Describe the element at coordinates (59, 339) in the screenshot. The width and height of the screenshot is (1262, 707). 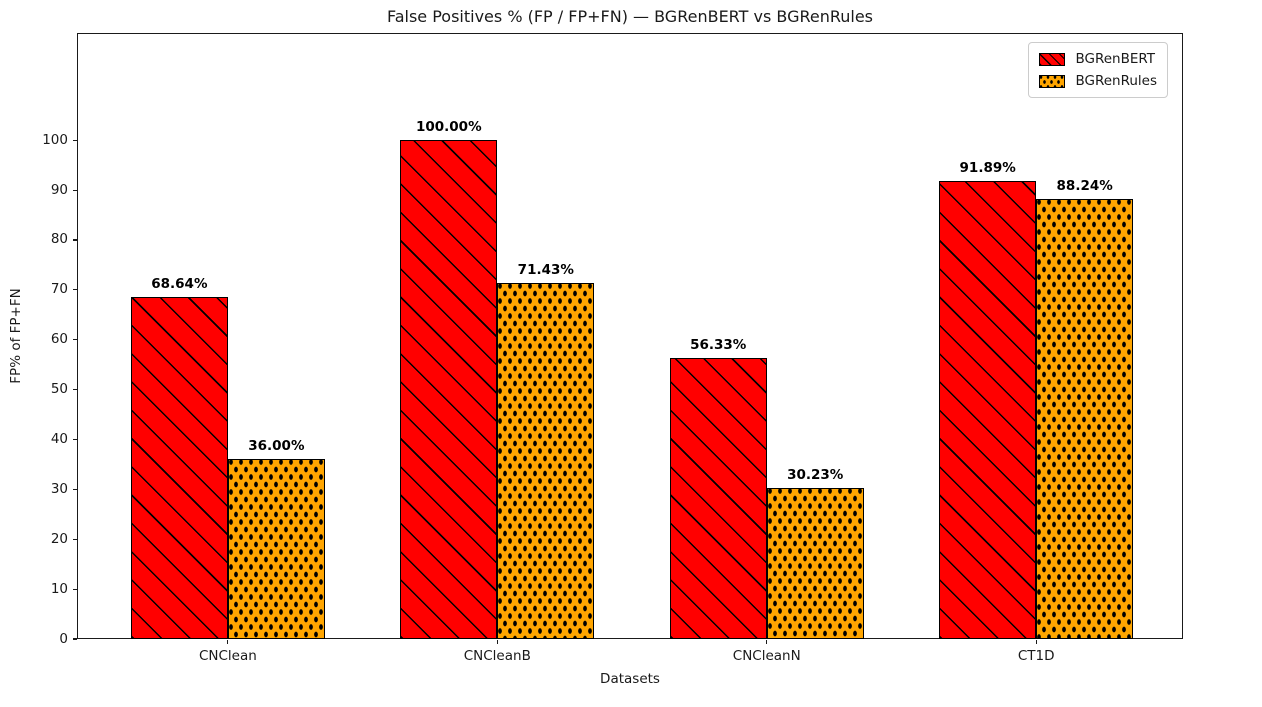
I see `y-tick-label: 60` at that location.